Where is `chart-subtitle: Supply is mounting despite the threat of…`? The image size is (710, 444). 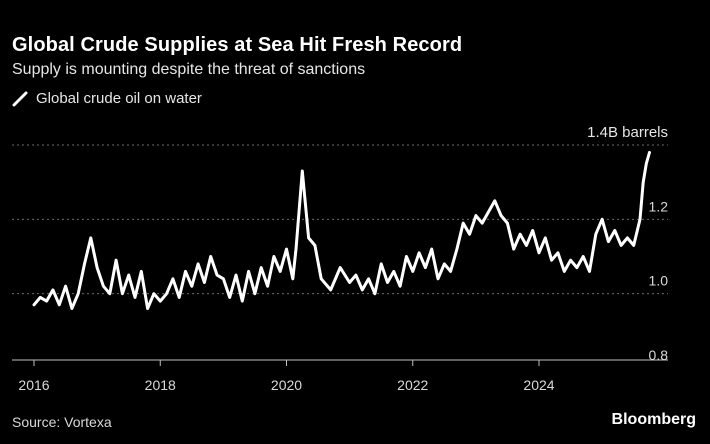
chart-subtitle: Supply is mounting despite the threat of… is located at coordinates (189, 69).